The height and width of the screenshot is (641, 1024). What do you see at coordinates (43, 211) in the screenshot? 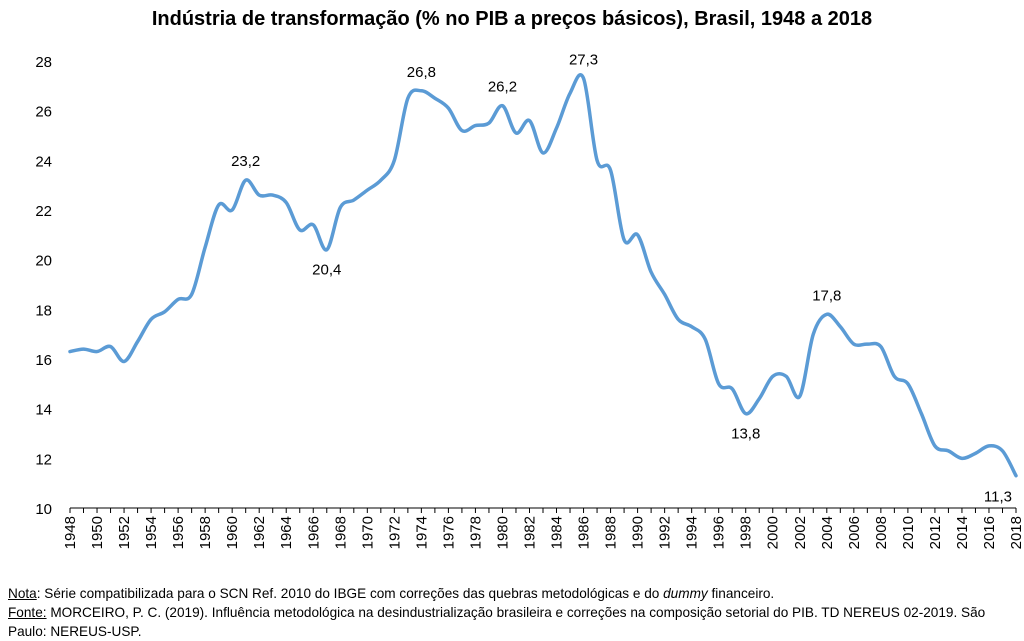
I see `y-tick-label: 22` at bounding box center [43, 211].